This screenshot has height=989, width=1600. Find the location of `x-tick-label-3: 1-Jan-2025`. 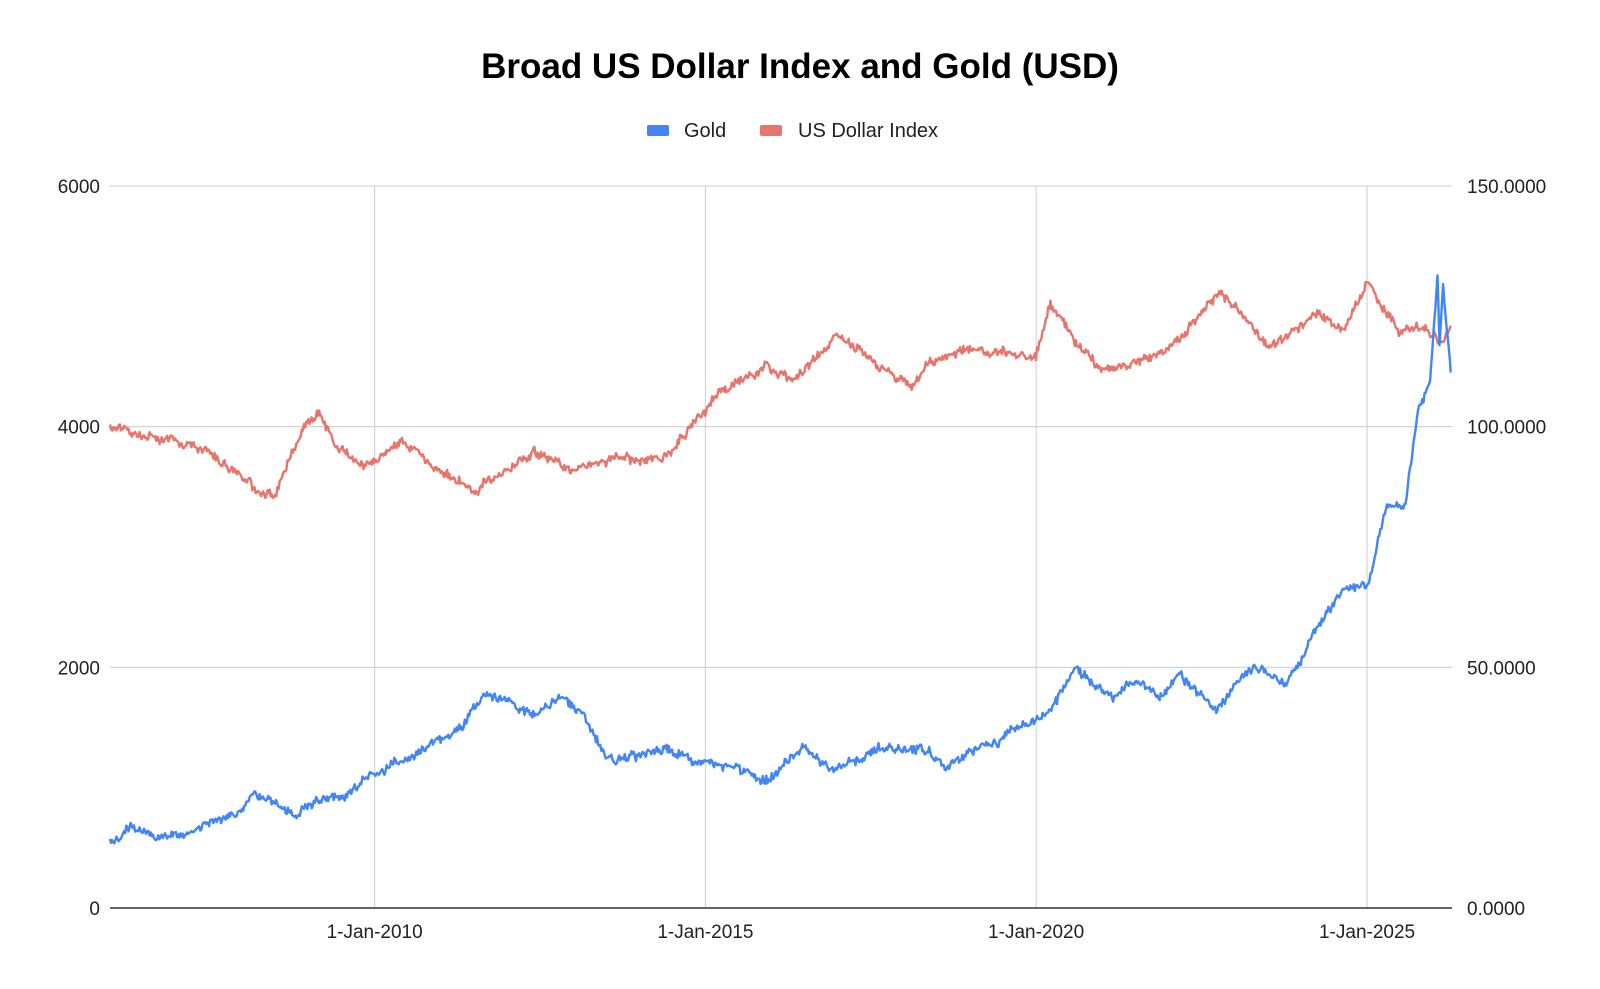

x-tick-label-3: 1-Jan-2025 is located at coordinates (1367, 932).